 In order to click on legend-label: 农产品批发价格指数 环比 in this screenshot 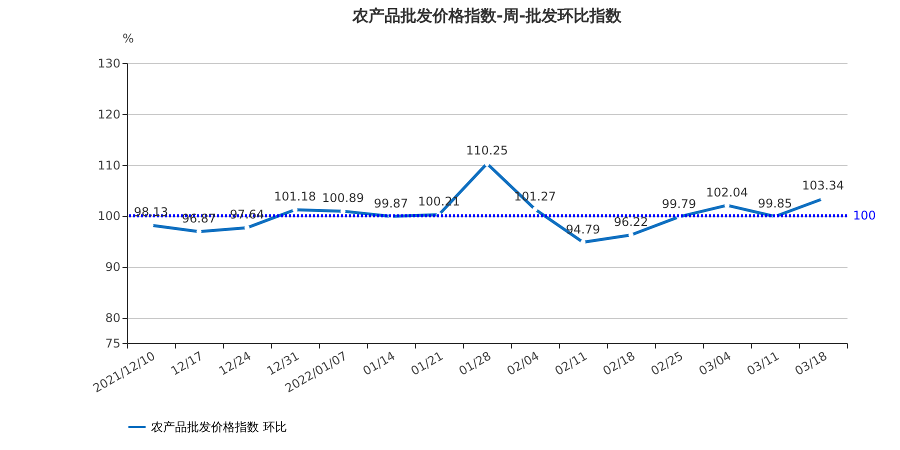, I will do `click(219, 427)`.